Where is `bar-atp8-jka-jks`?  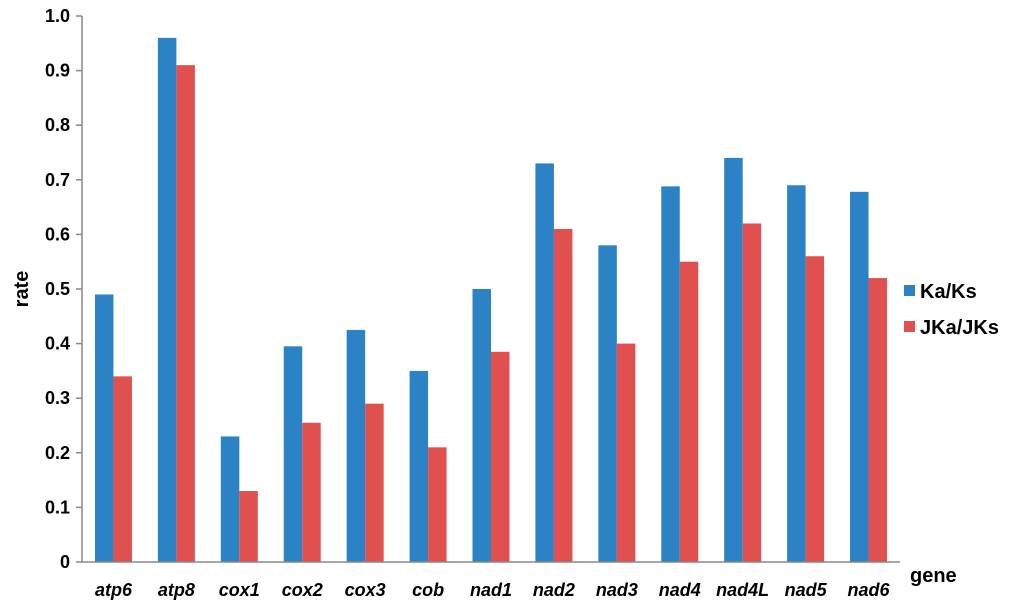 bar-atp8-jka-jks is located at coordinates (185, 313).